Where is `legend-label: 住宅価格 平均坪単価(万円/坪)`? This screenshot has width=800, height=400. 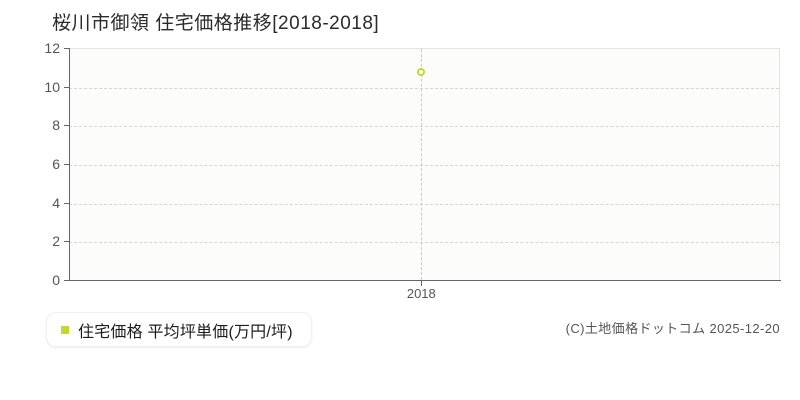
legend-label: 住宅価格 平均坪単価(万円/坪) is located at coordinates (185, 332).